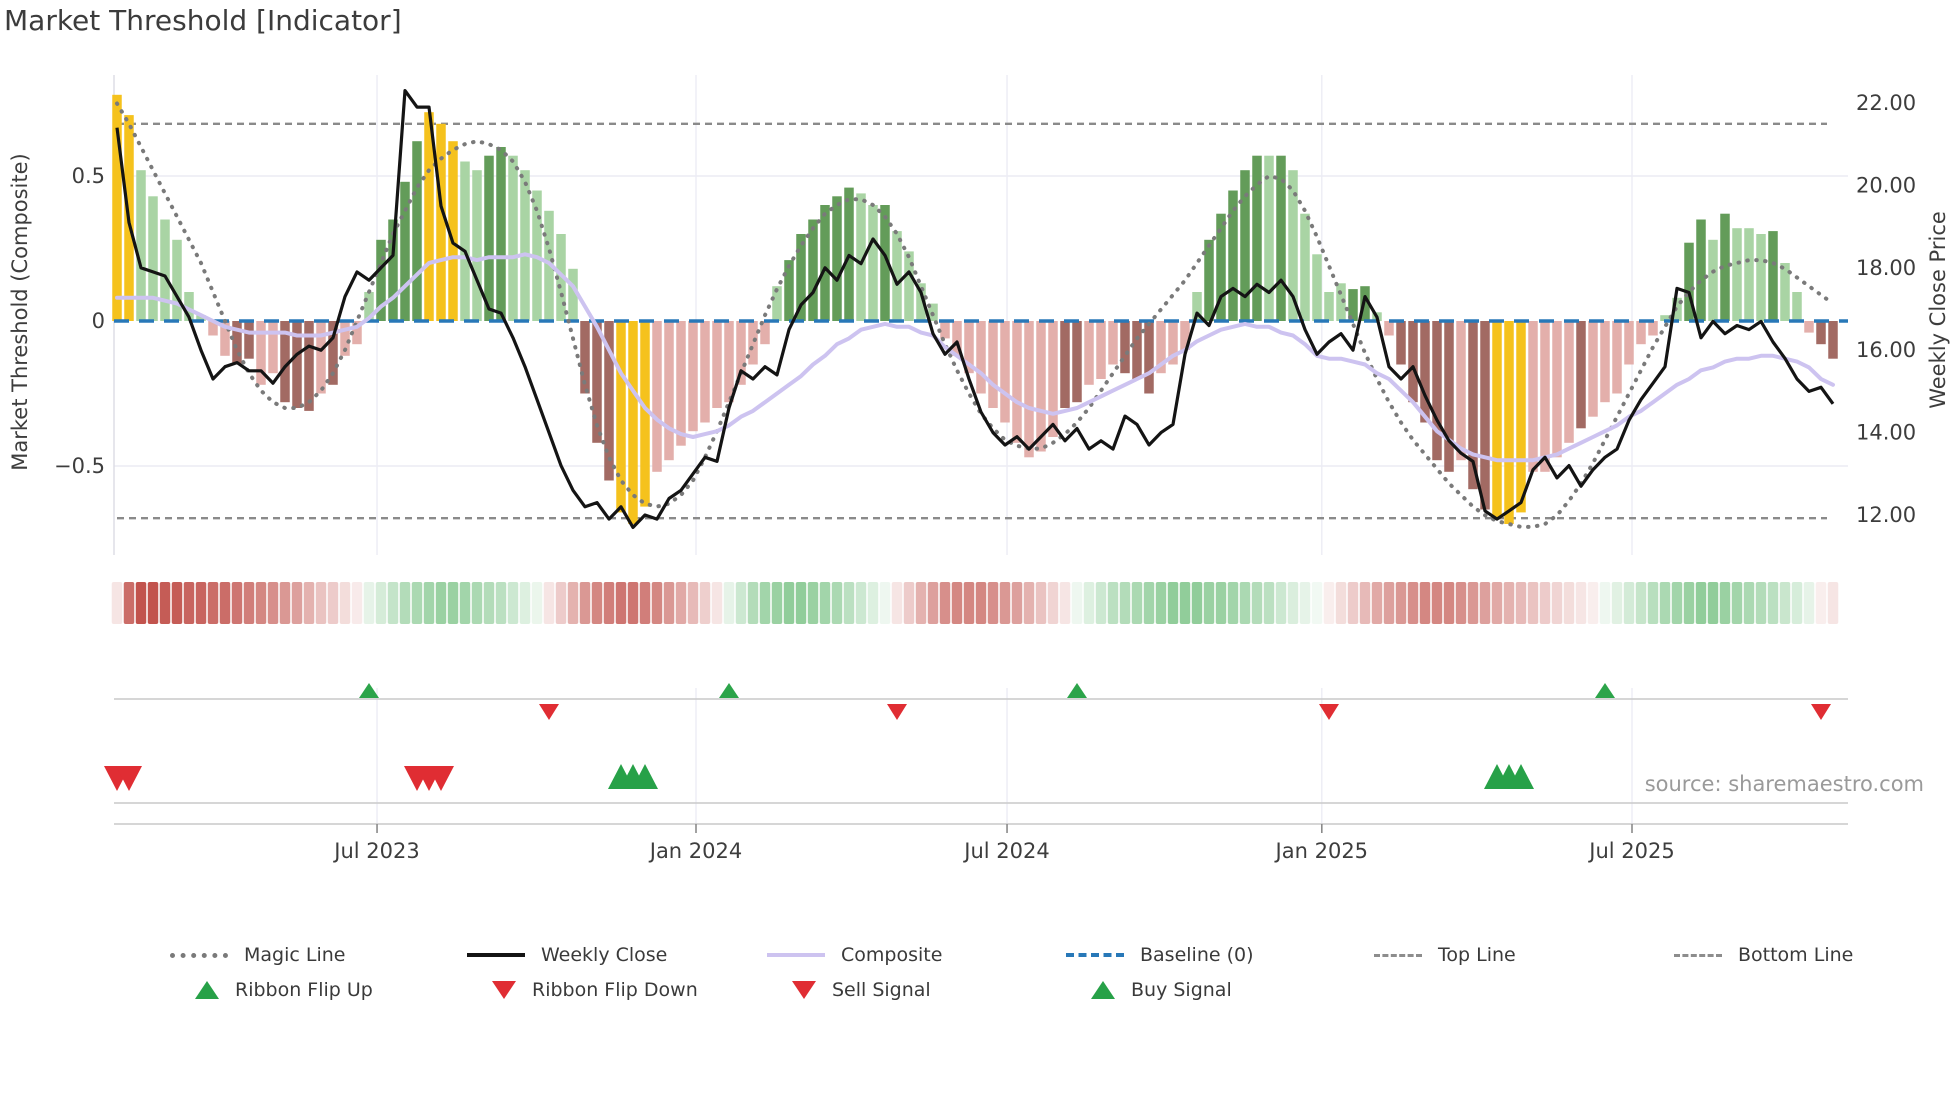 This screenshot has height=1102, width=1960. What do you see at coordinates (1181, 990) in the screenshot?
I see `legend-label: Buy Signal` at bounding box center [1181, 990].